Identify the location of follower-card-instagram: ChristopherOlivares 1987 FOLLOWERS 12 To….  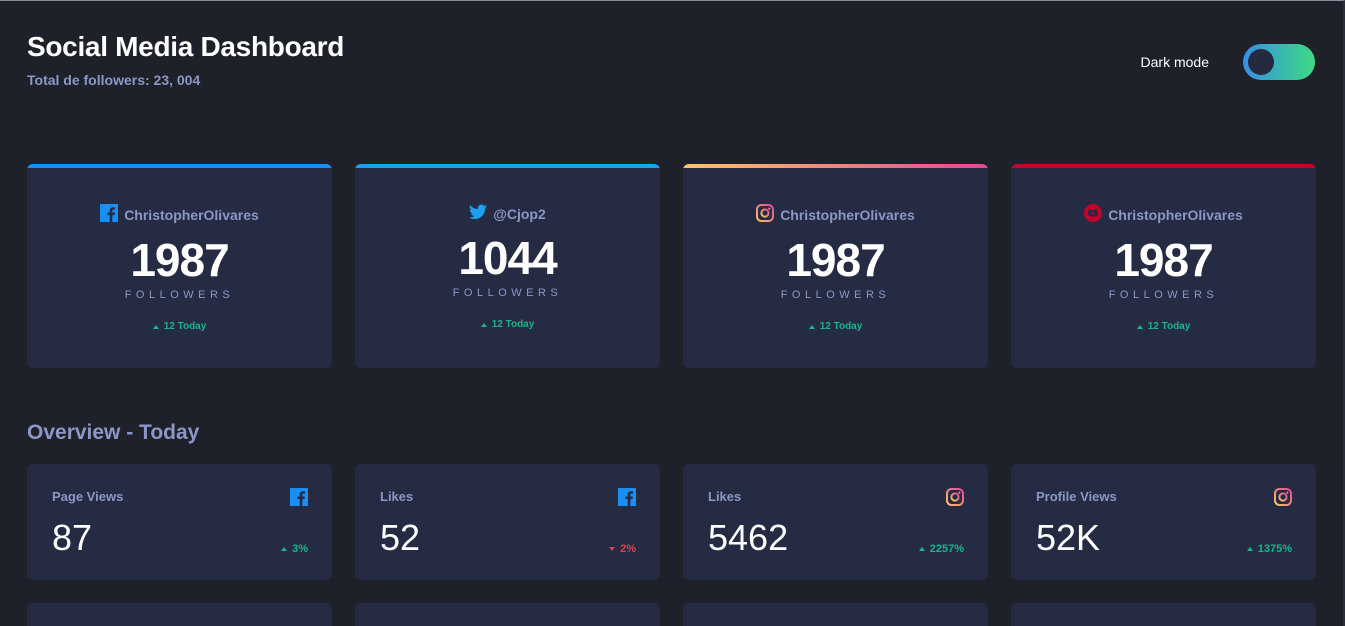
(835, 266).